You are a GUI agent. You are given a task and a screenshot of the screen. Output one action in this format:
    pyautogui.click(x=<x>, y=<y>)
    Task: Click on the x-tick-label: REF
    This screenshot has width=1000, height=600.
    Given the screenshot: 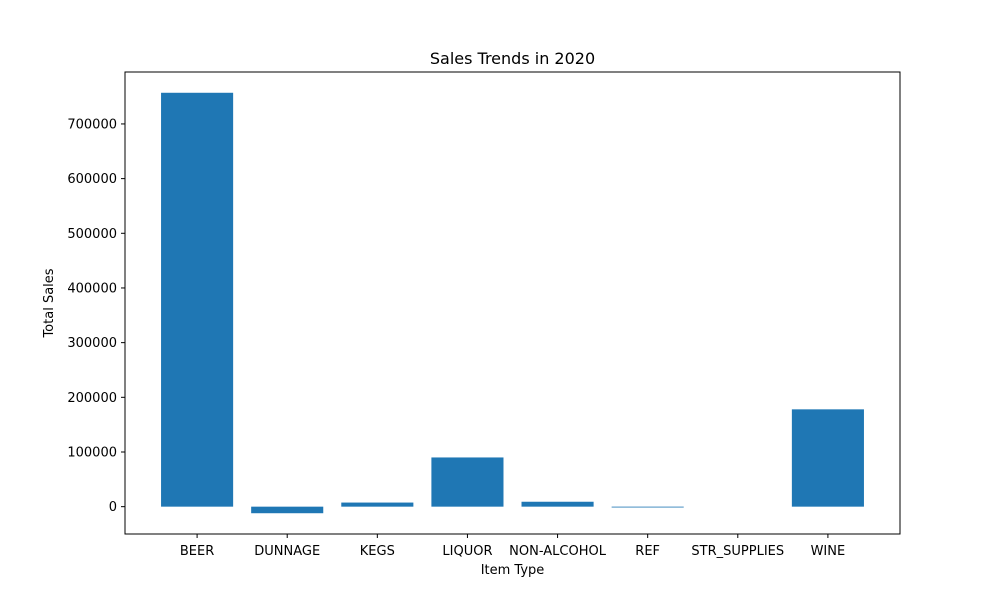 What is the action you would take?
    pyautogui.click(x=647, y=551)
    